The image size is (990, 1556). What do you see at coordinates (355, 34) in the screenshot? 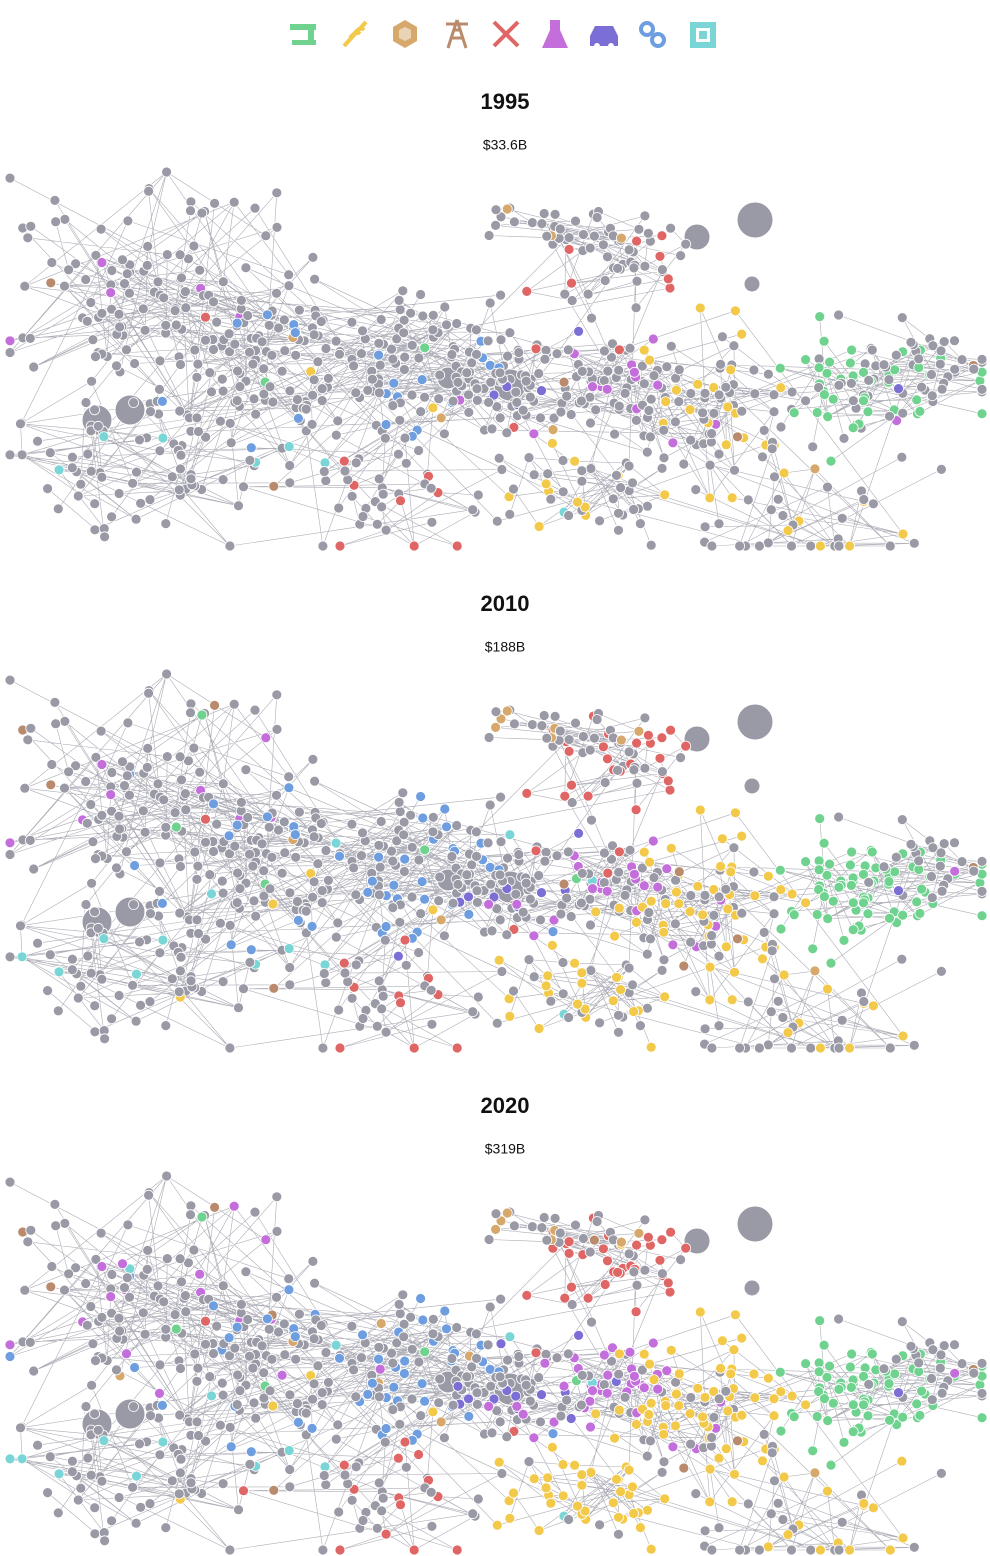
I see `icon-agriculture` at bounding box center [355, 34].